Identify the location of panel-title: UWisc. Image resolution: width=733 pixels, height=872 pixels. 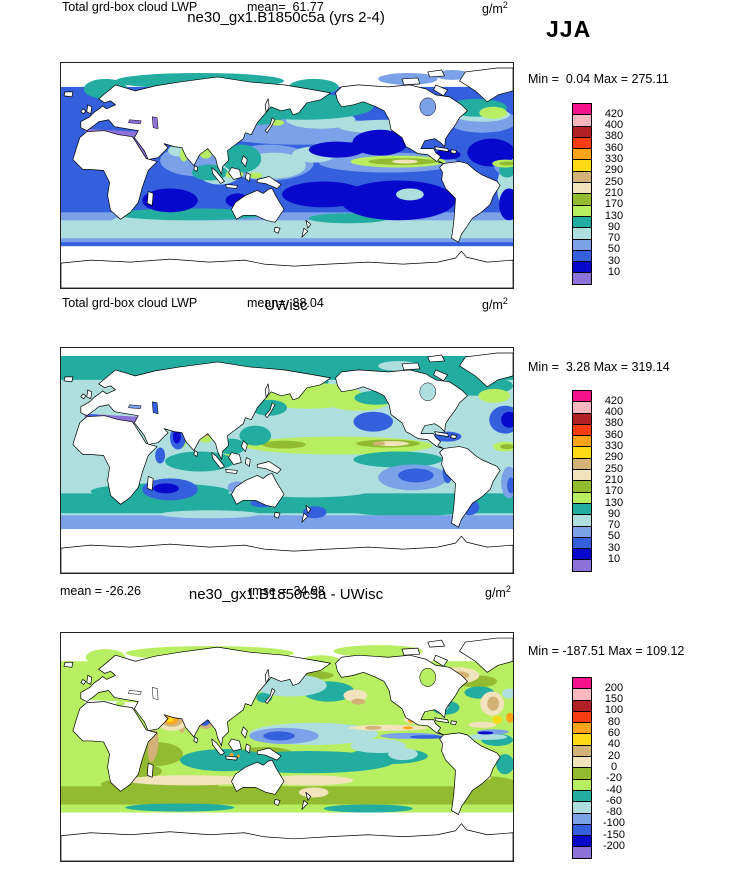
(286, 305).